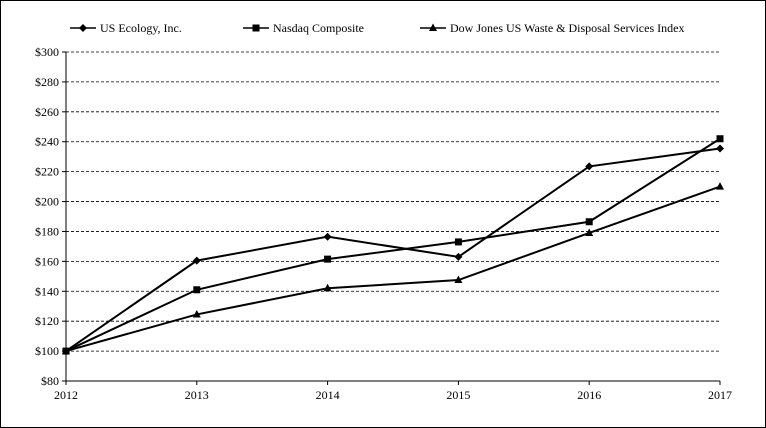 The image size is (766, 428). I want to click on y-tick-label: $220, so click(47, 172).